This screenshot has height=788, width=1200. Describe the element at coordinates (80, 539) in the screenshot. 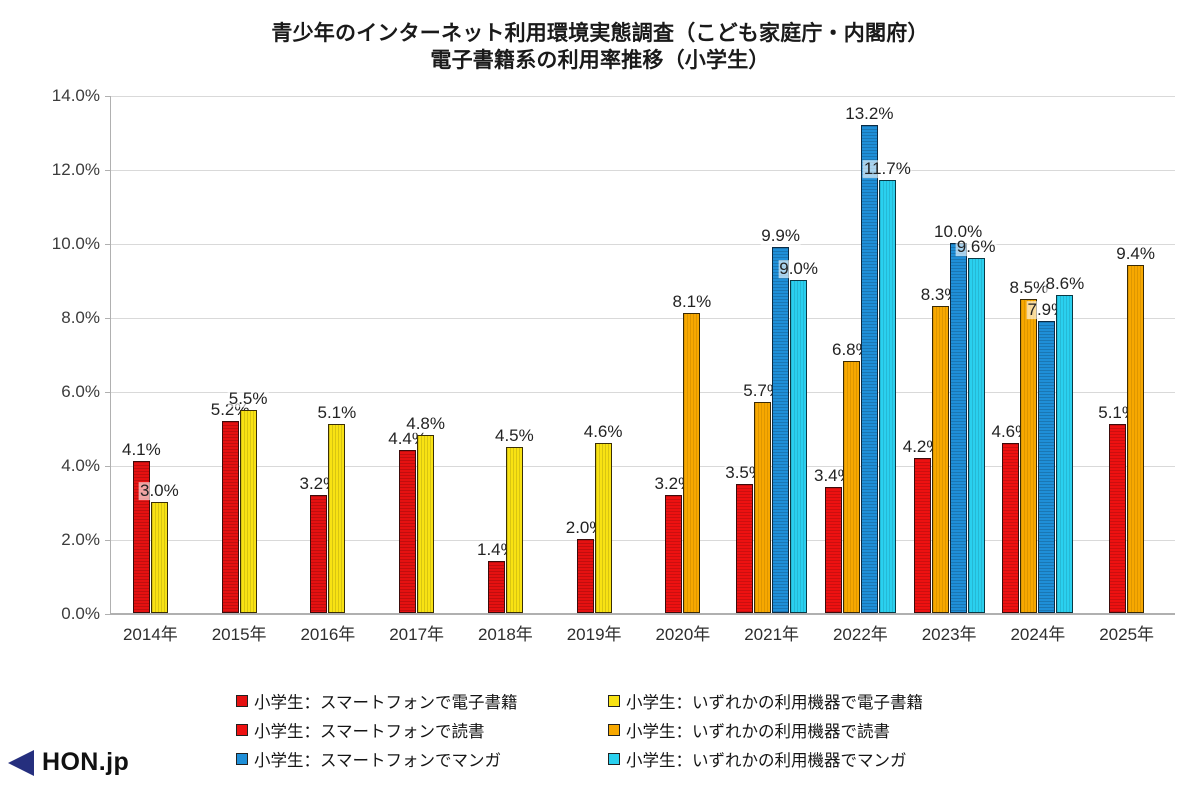

I see `y-axis-label: 2.0%` at that location.